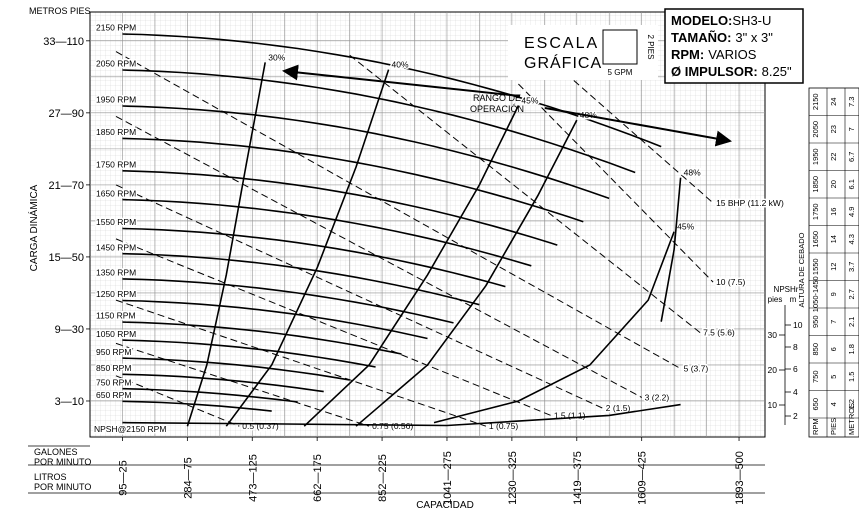 This screenshot has width=859, height=513. Describe the element at coordinates (563, 62) in the screenshot. I see `scale-title-2: GRÁFICA` at that location.